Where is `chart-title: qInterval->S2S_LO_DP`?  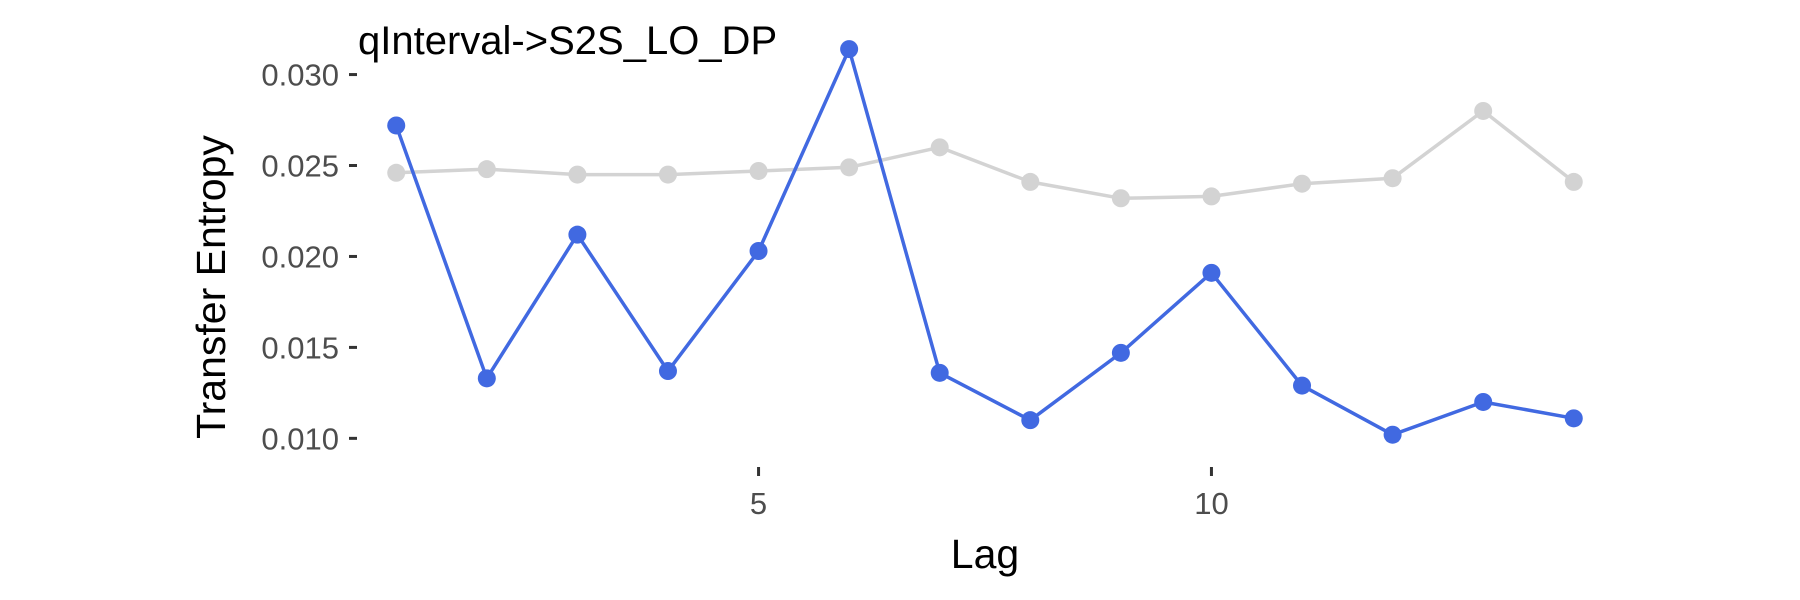
chart-title: qInterval->S2S_LO_DP is located at coordinates (567, 41).